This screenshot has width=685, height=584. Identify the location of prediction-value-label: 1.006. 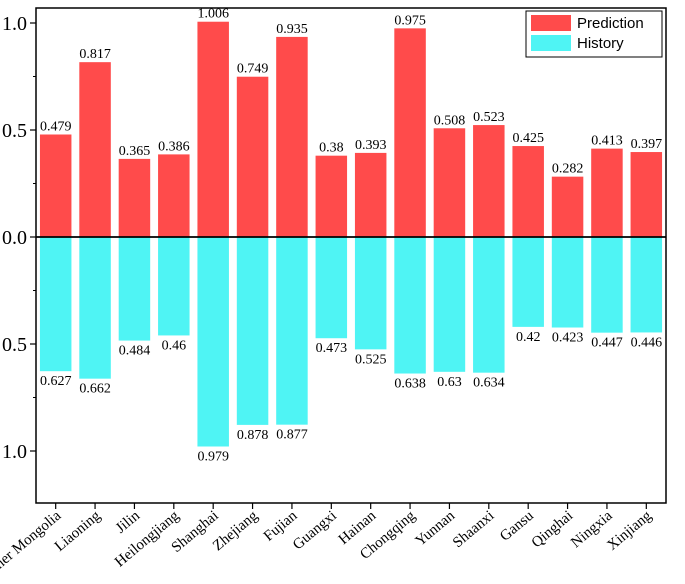
(213, 14).